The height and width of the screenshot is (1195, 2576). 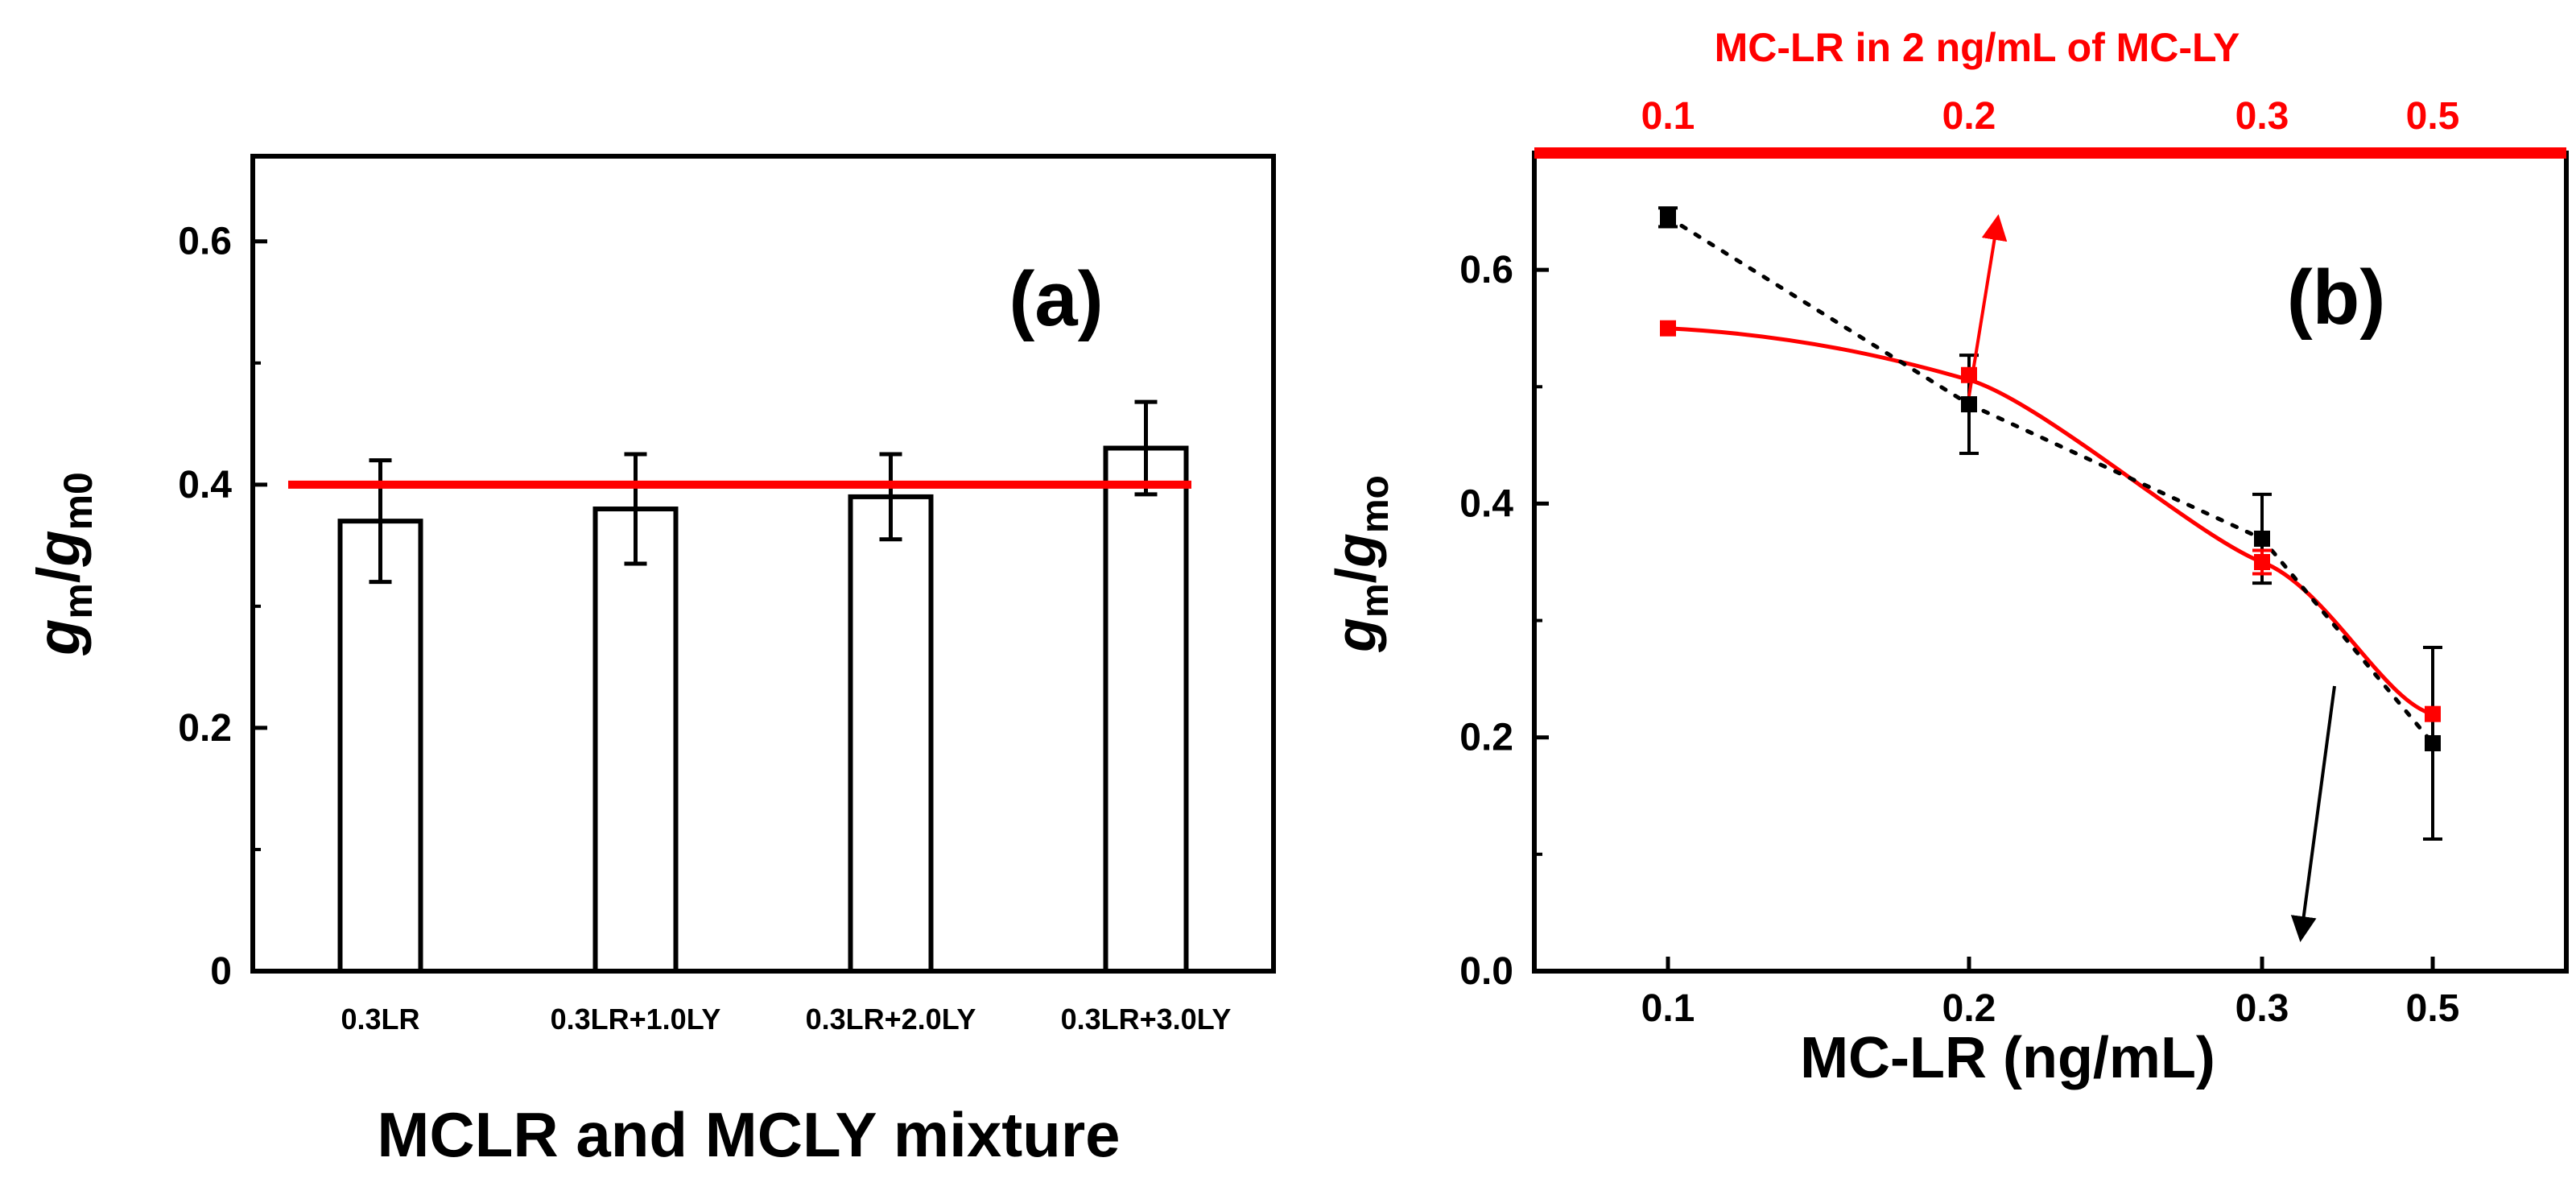 I want to click on panel-b-y-tick-label: 0.6, so click(x=1486, y=270).